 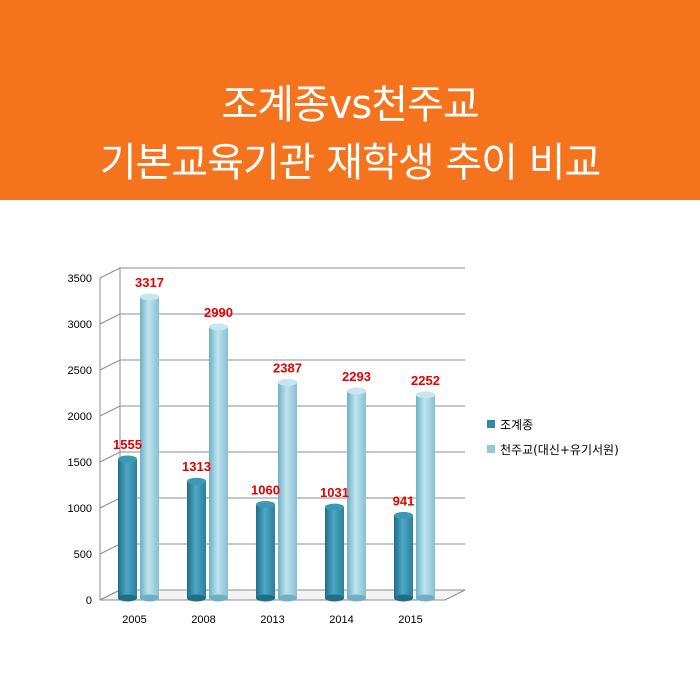 What do you see at coordinates (272, 620) in the screenshot?
I see `x-tick-label: 2013` at bounding box center [272, 620].